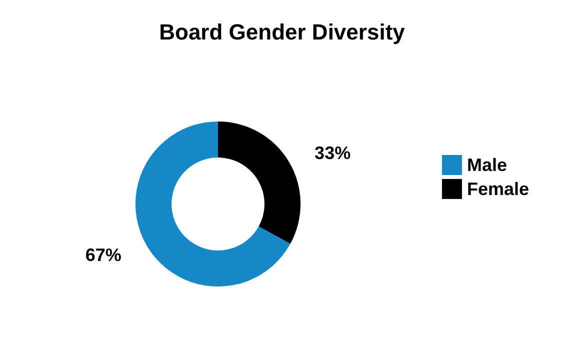 Image resolution: width=564 pixels, height=344 pixels. Describe the element at coordinates (103, 255) in the screenshot. I see `data-label: 67%` at that location.